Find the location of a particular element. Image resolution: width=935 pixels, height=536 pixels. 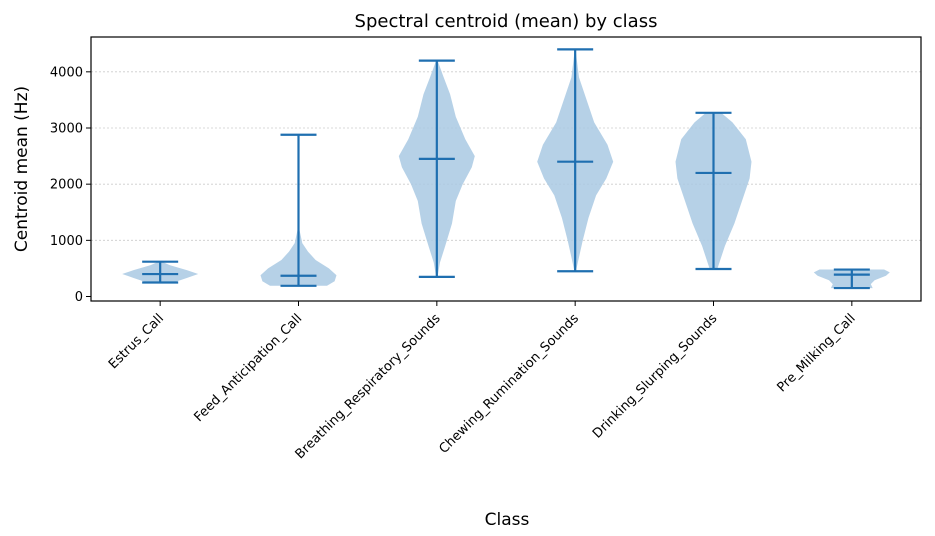

y-tick-label: 3000 is located at coordinates (66, 128).